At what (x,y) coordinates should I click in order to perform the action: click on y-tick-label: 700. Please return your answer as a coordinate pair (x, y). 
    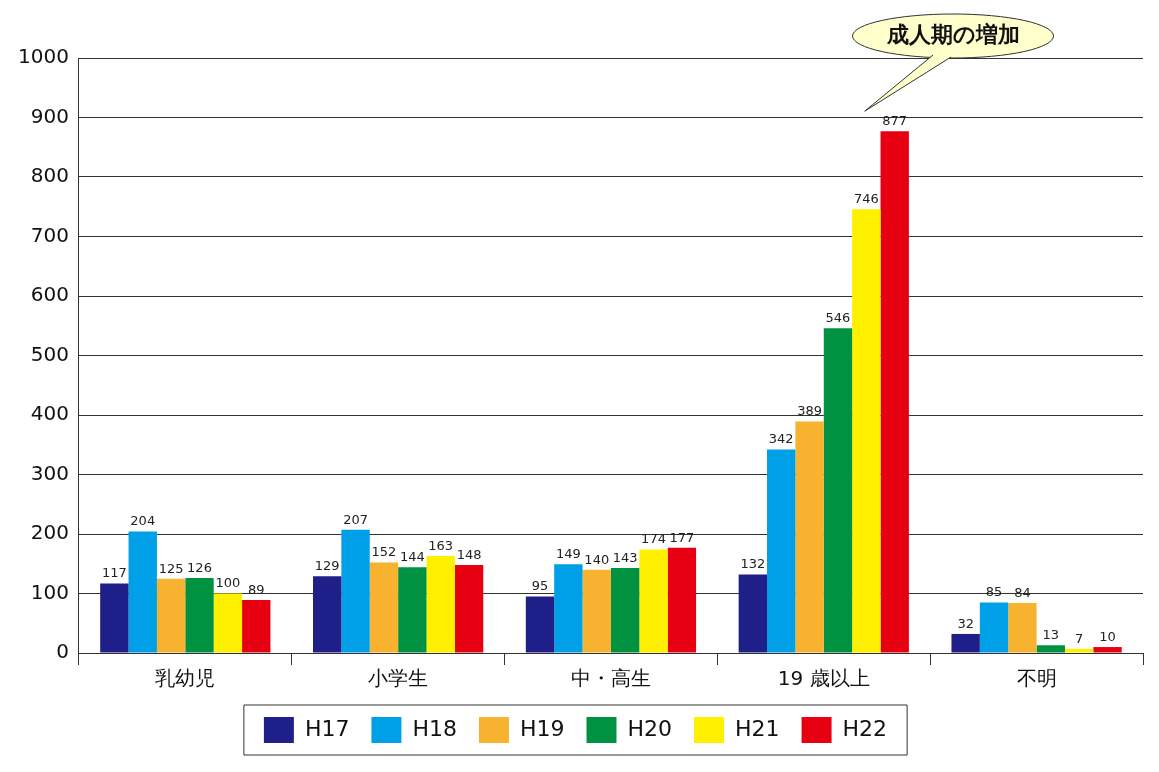
    Looking at the image, I should click on (49, 234).